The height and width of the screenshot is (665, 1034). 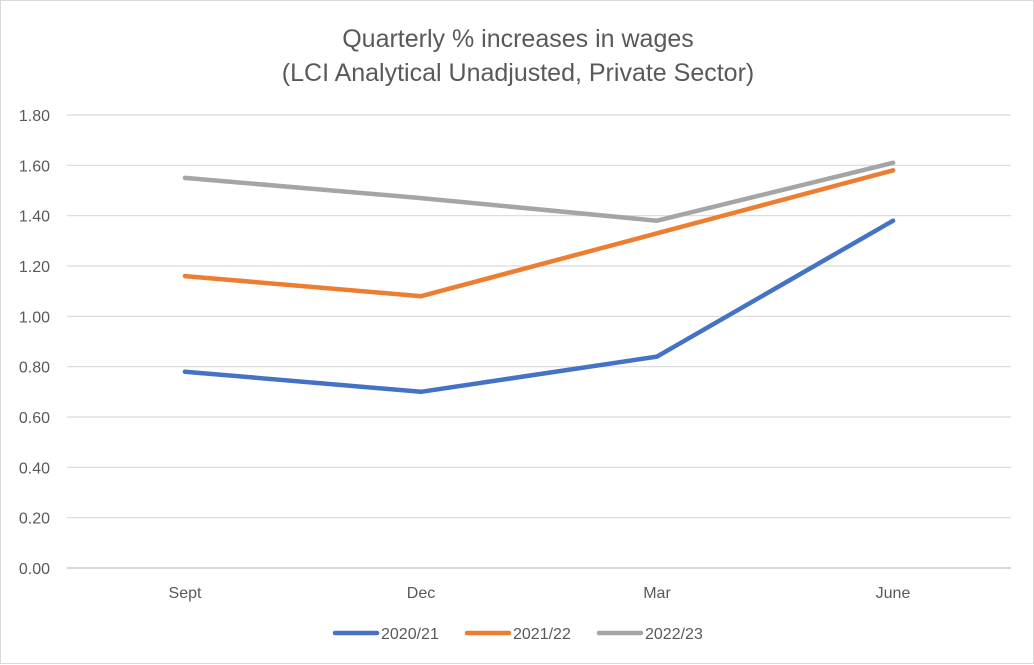 What do you see at coordinates (185, 593) in the screenshot?
I see `x-tick-label: Sept` at bounding box center [185, 593].